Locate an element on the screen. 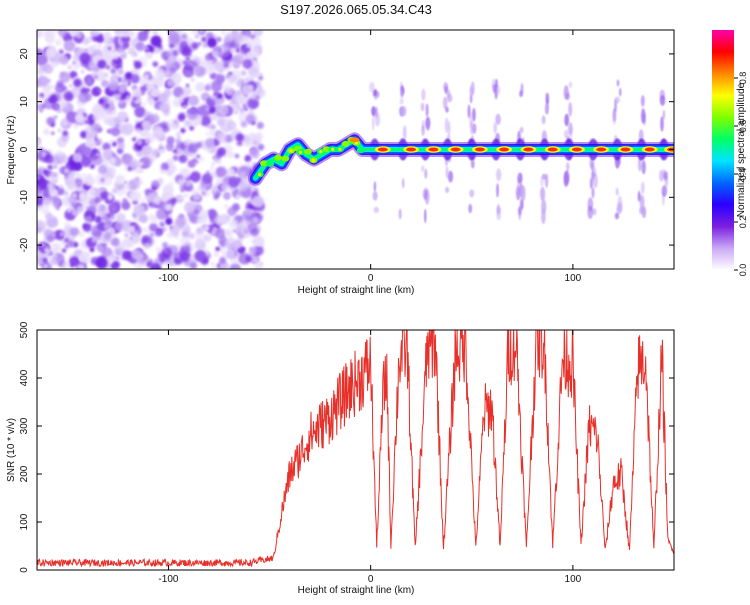  snr-y-label: SNR (10 * v/v) is located at coordinates (11, 450).